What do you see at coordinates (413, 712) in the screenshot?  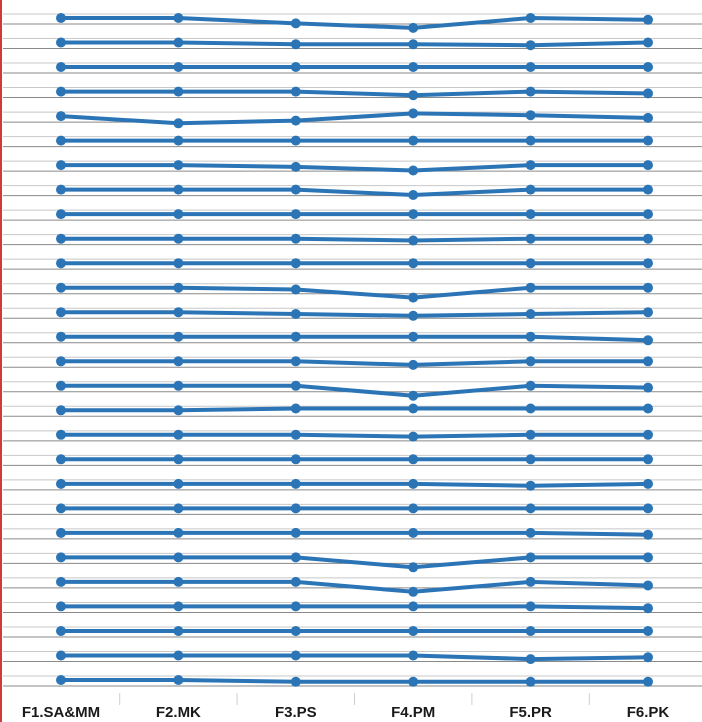 I see `x-tick-label: F4.PM` at bounding box center [413, 712].